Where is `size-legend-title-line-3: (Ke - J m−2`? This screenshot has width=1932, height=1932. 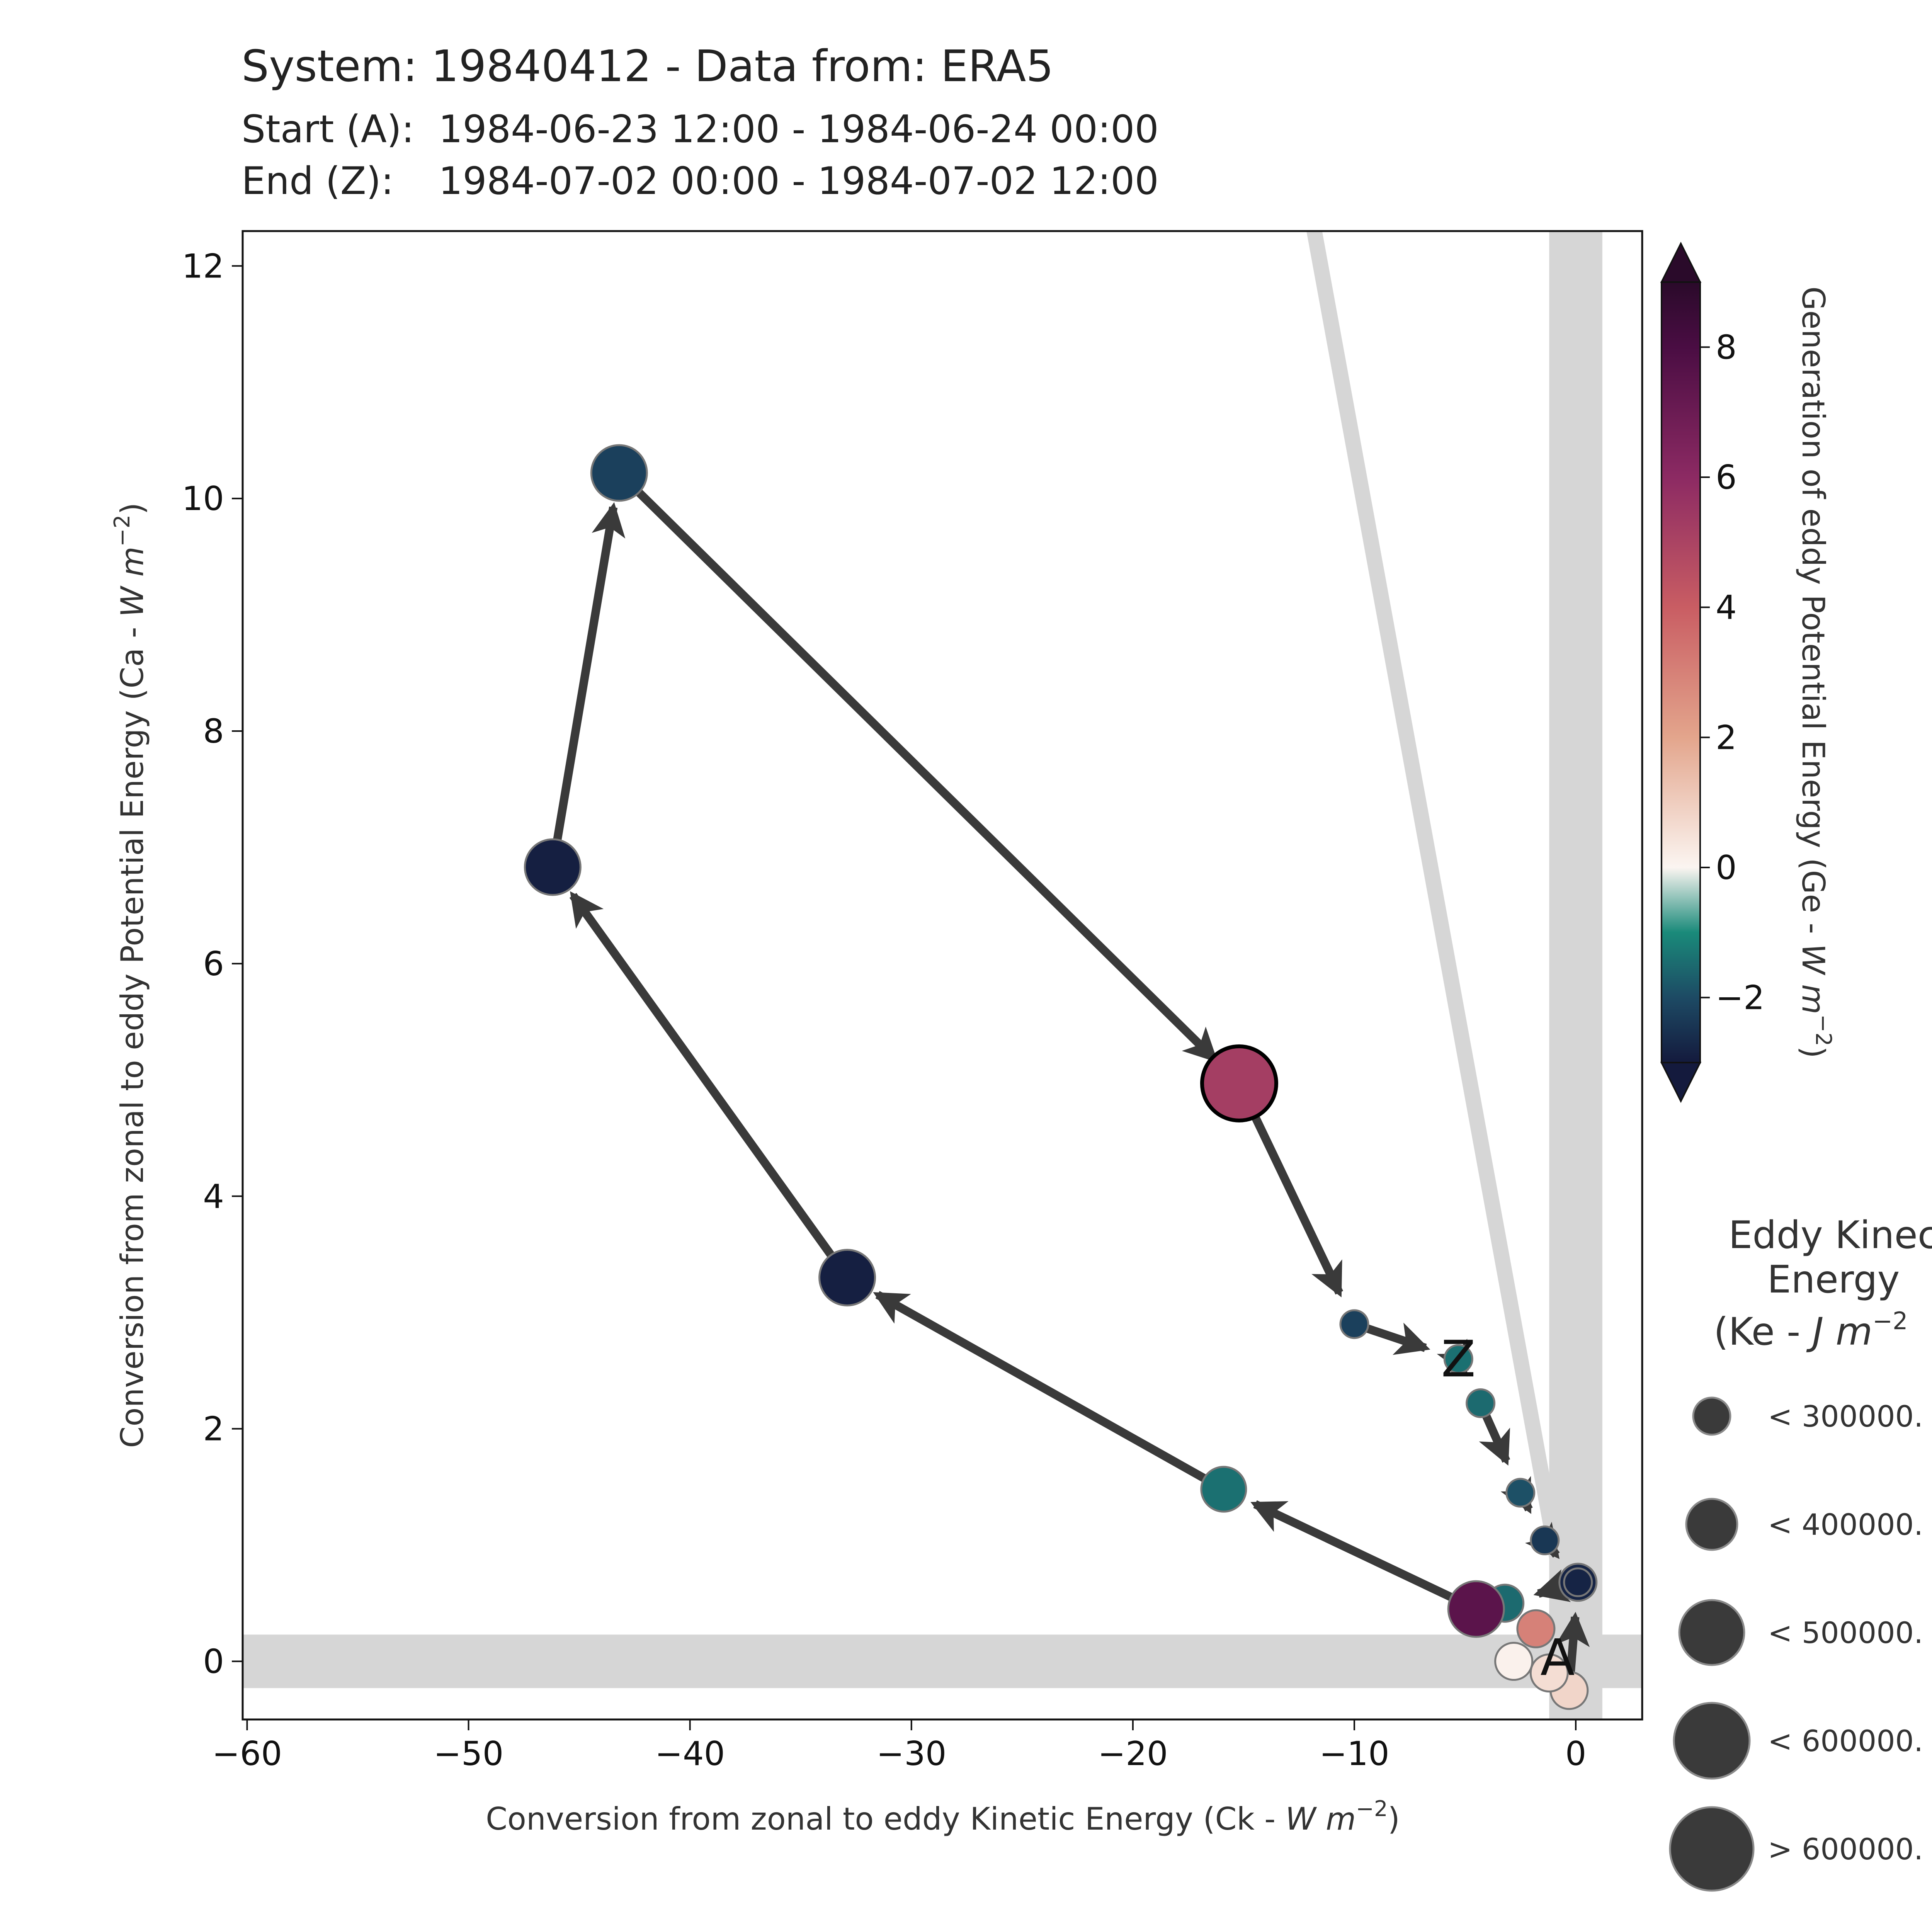
size-legend-title-line-3: (Ke - J m−2 is located at coordinates (1811, 1331).